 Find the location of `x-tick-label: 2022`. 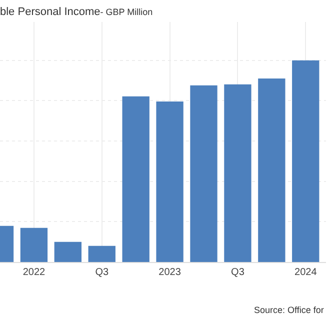

x-tick-label: 2022 is located at coordinates (34, 272).